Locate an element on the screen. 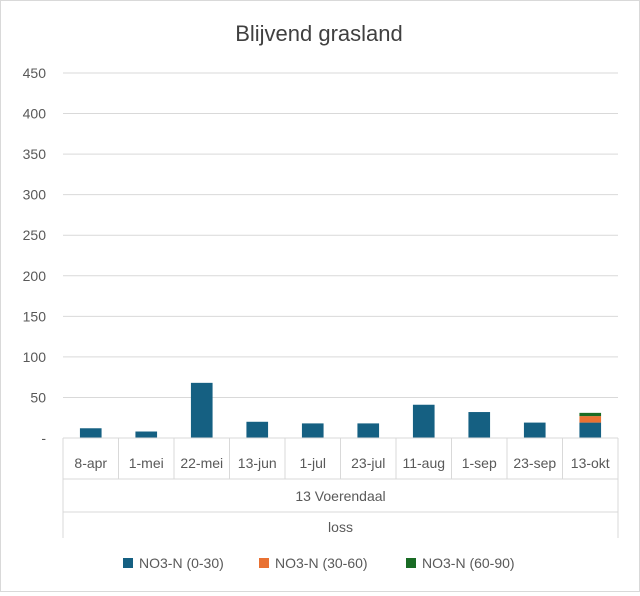  y-tick-label: 300 is located at coordinates (35, 195).